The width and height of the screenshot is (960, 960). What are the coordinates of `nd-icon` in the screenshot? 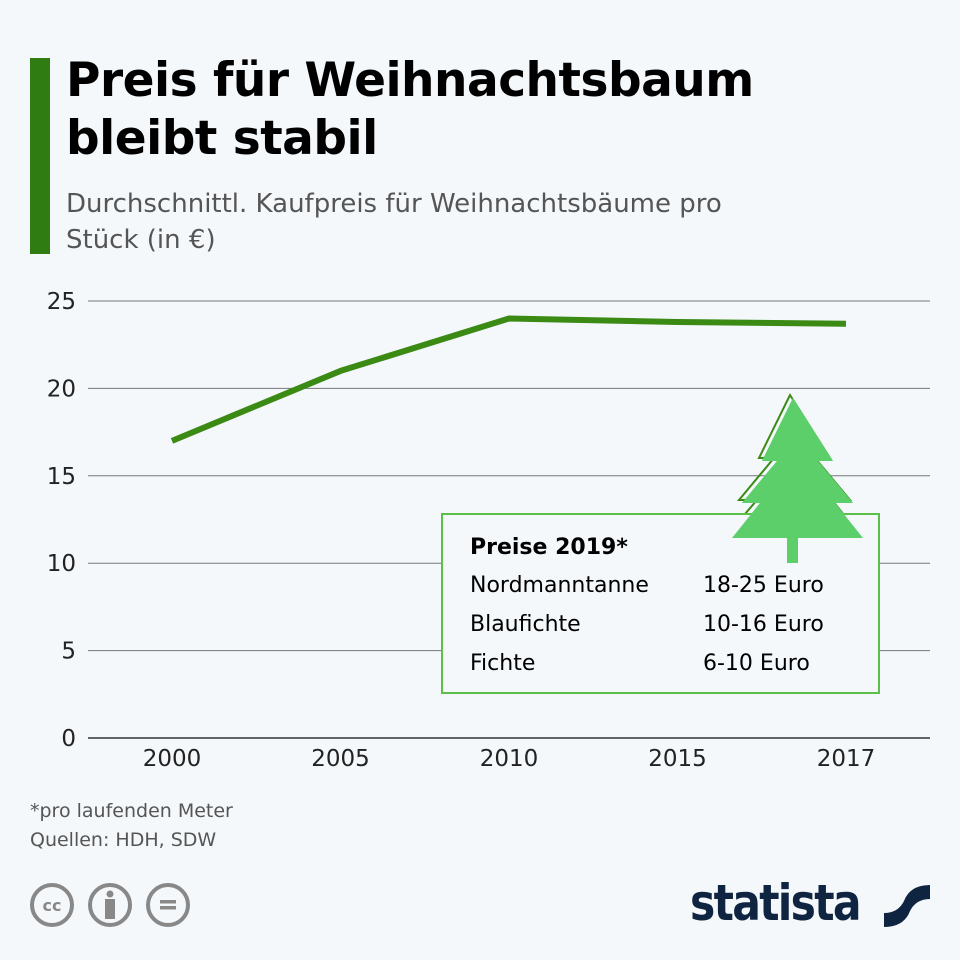 It's located at (168, 905).